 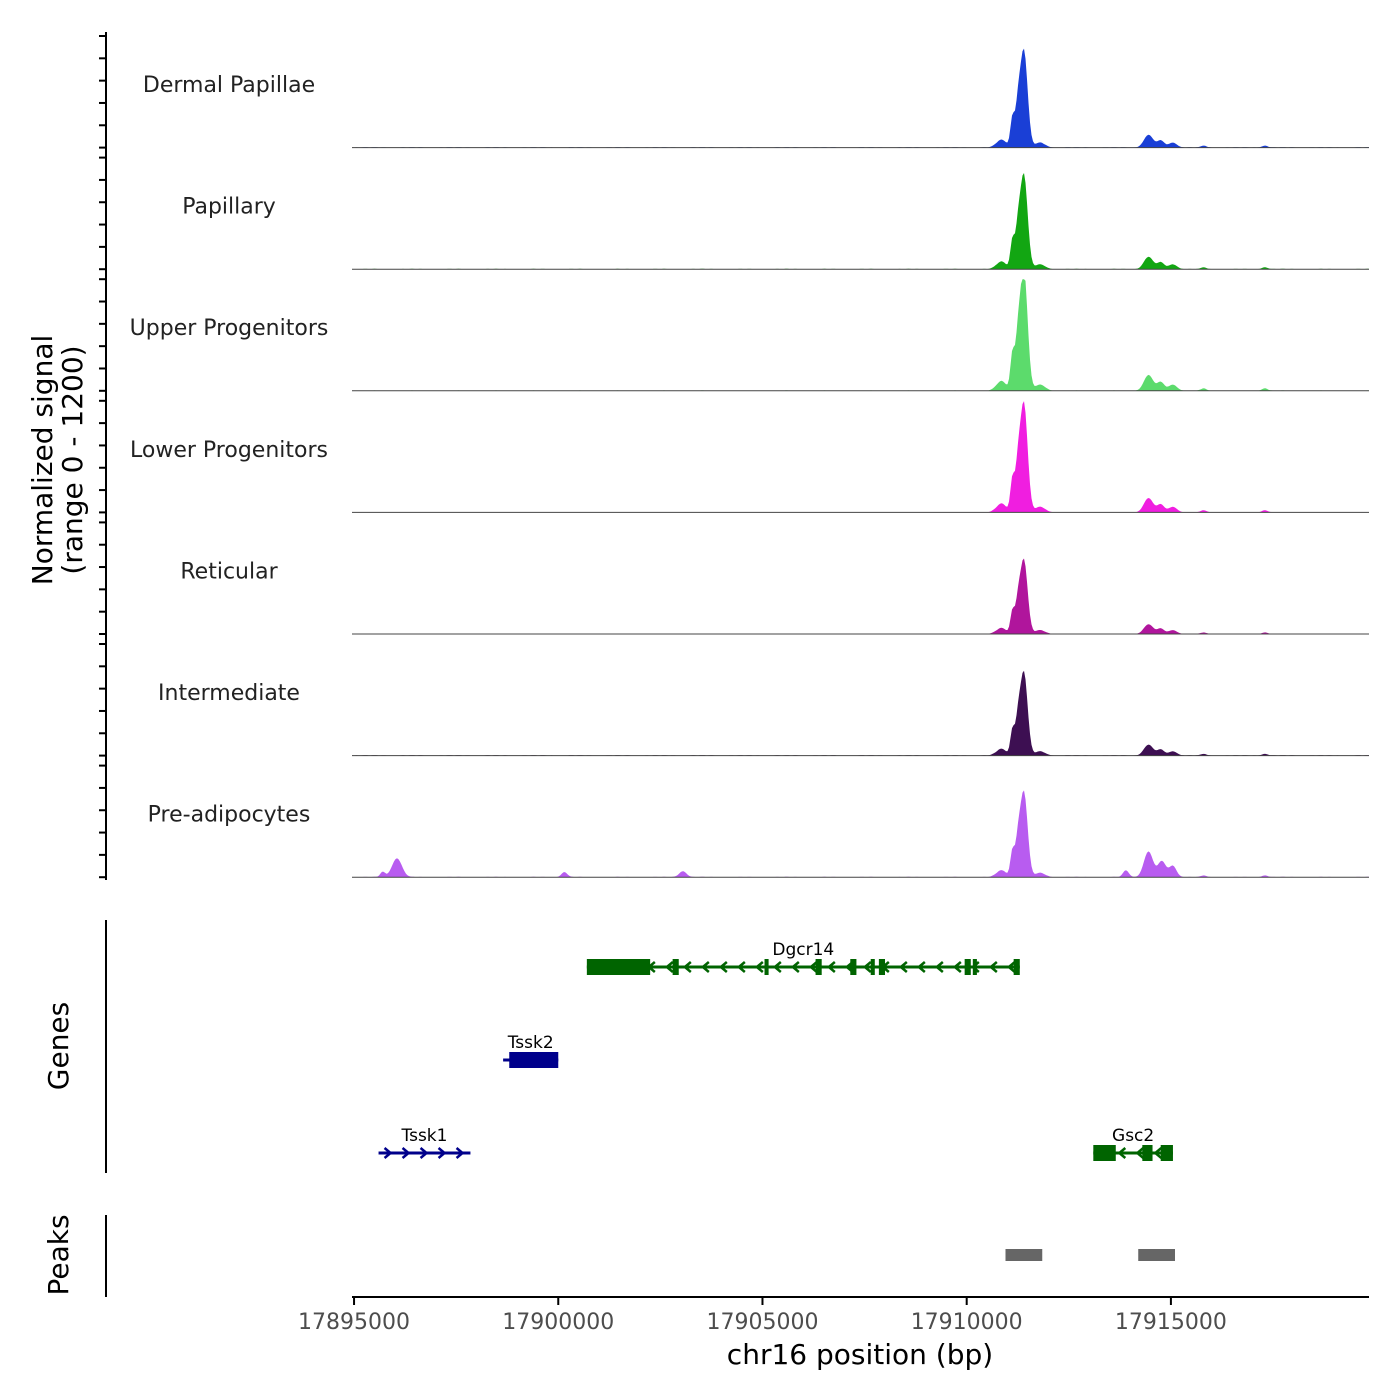 What do you see at coordinates (558, 1322) in the screenshot?
I see `x-tick-label: 17900000` at bounding box center [558, 1322].